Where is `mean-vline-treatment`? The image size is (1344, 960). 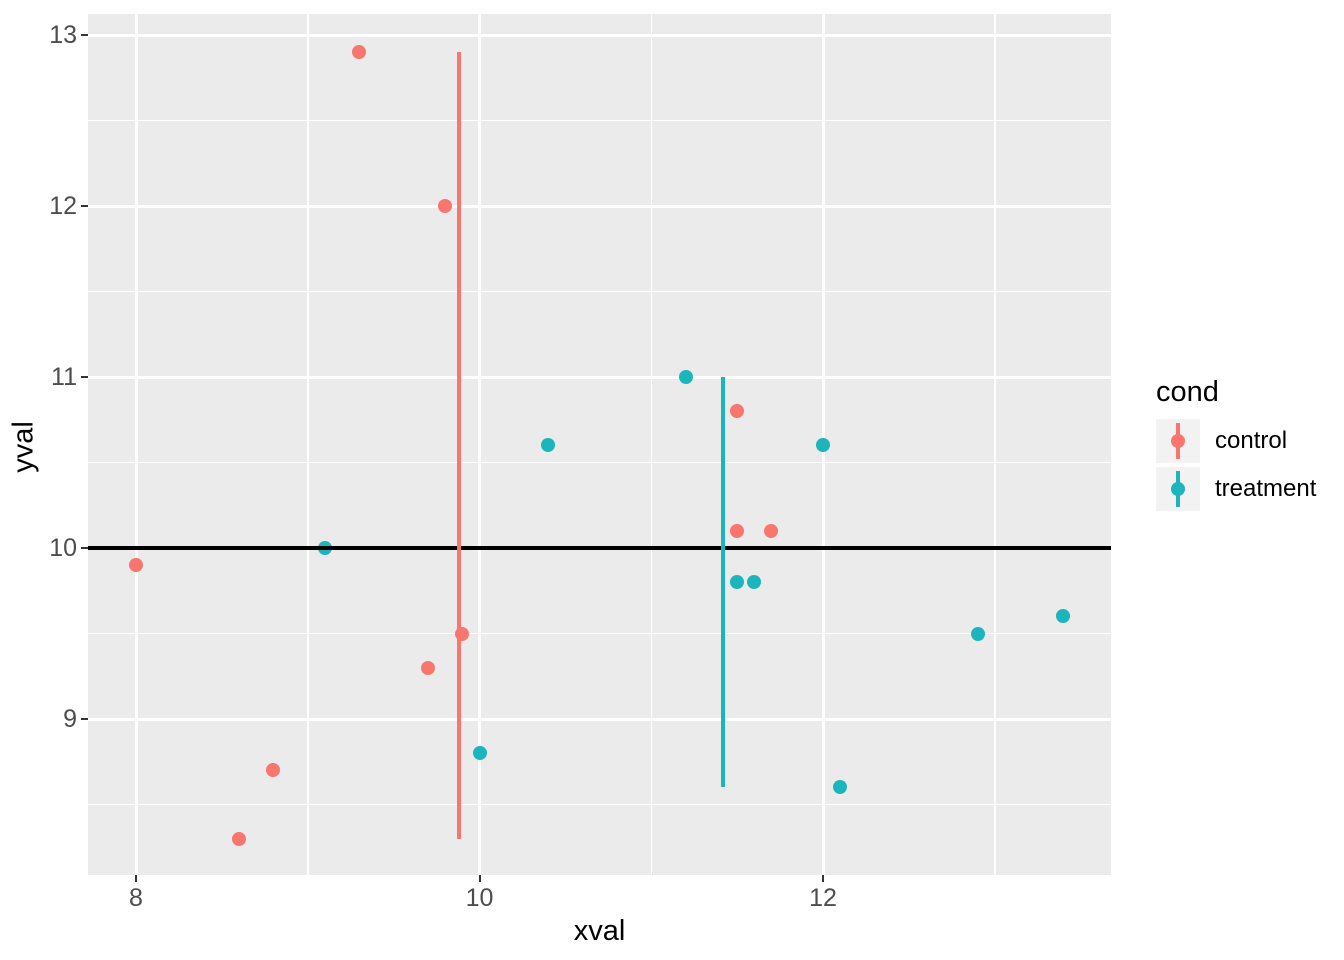
mean-vline-treatment is located at coordinates (723, 582).